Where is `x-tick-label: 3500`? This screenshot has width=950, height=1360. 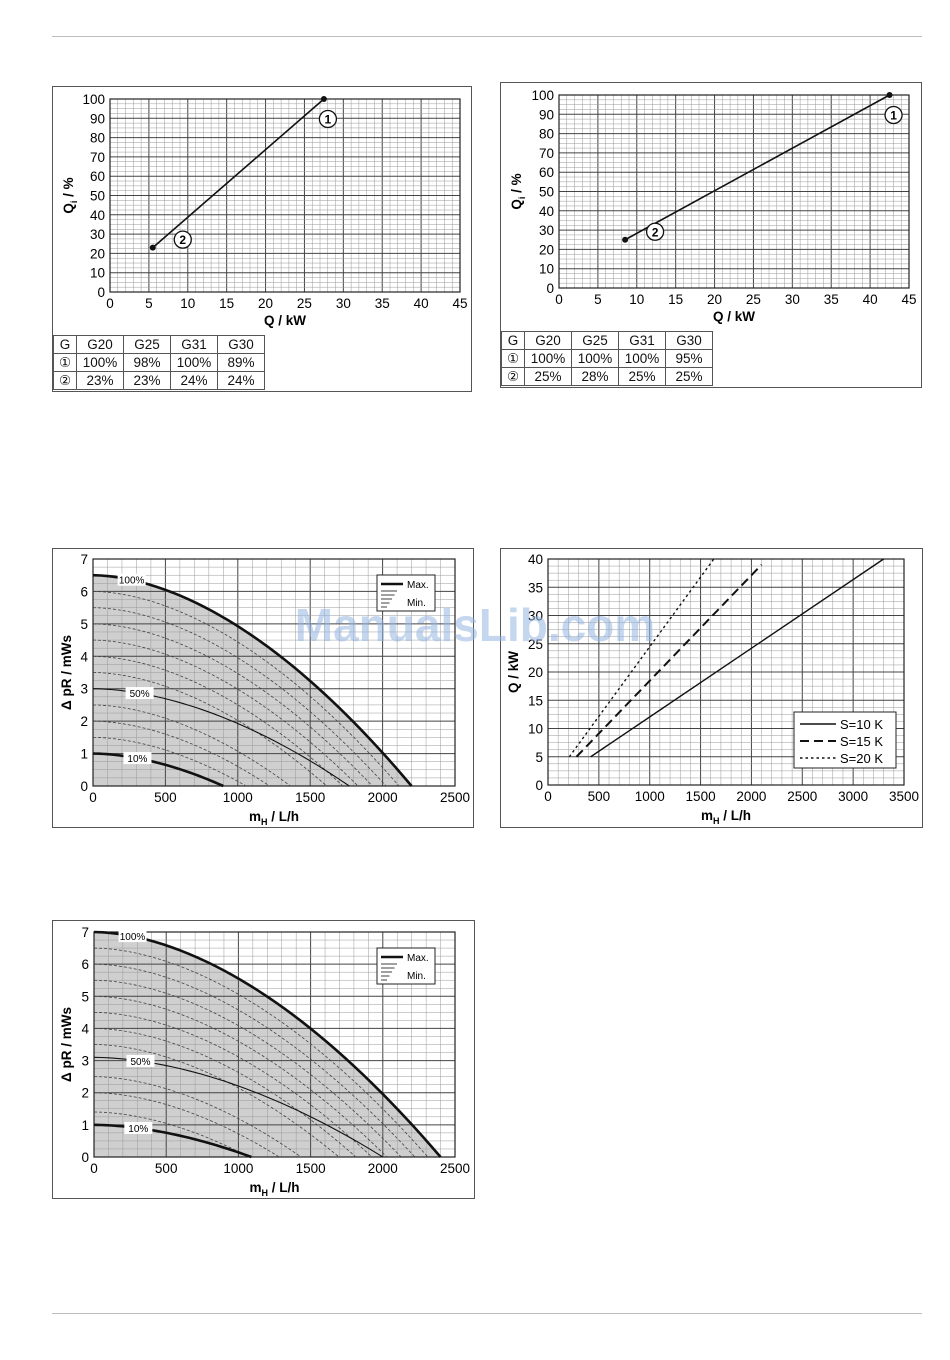 x-tick-label: 3500 is located at coordinates (904, 796).